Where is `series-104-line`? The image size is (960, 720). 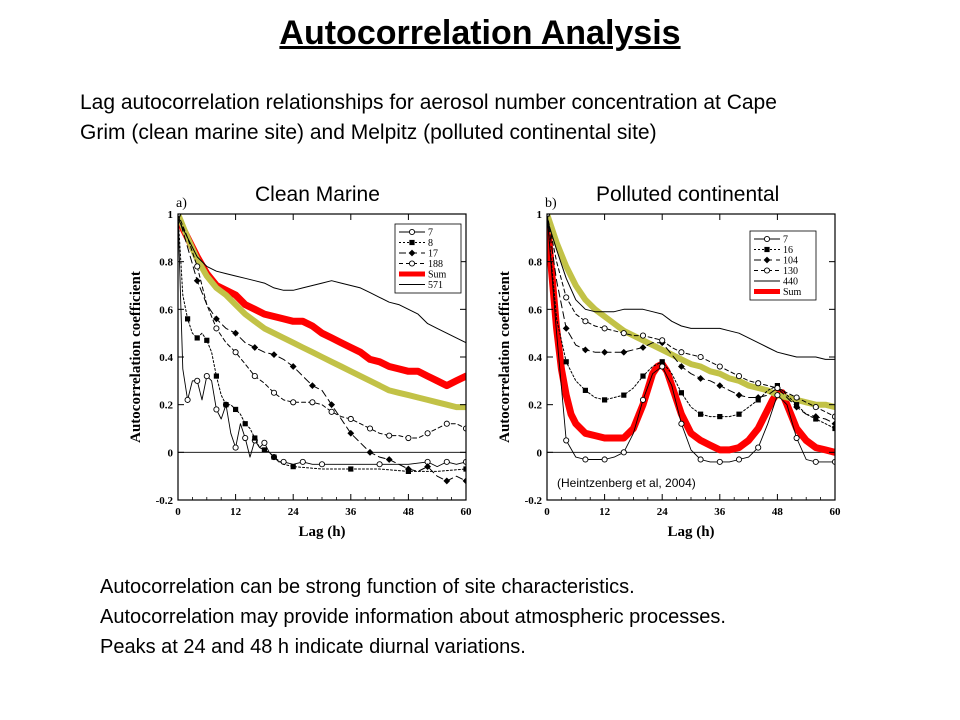 series-104-line is located at coordinates (691, 319).